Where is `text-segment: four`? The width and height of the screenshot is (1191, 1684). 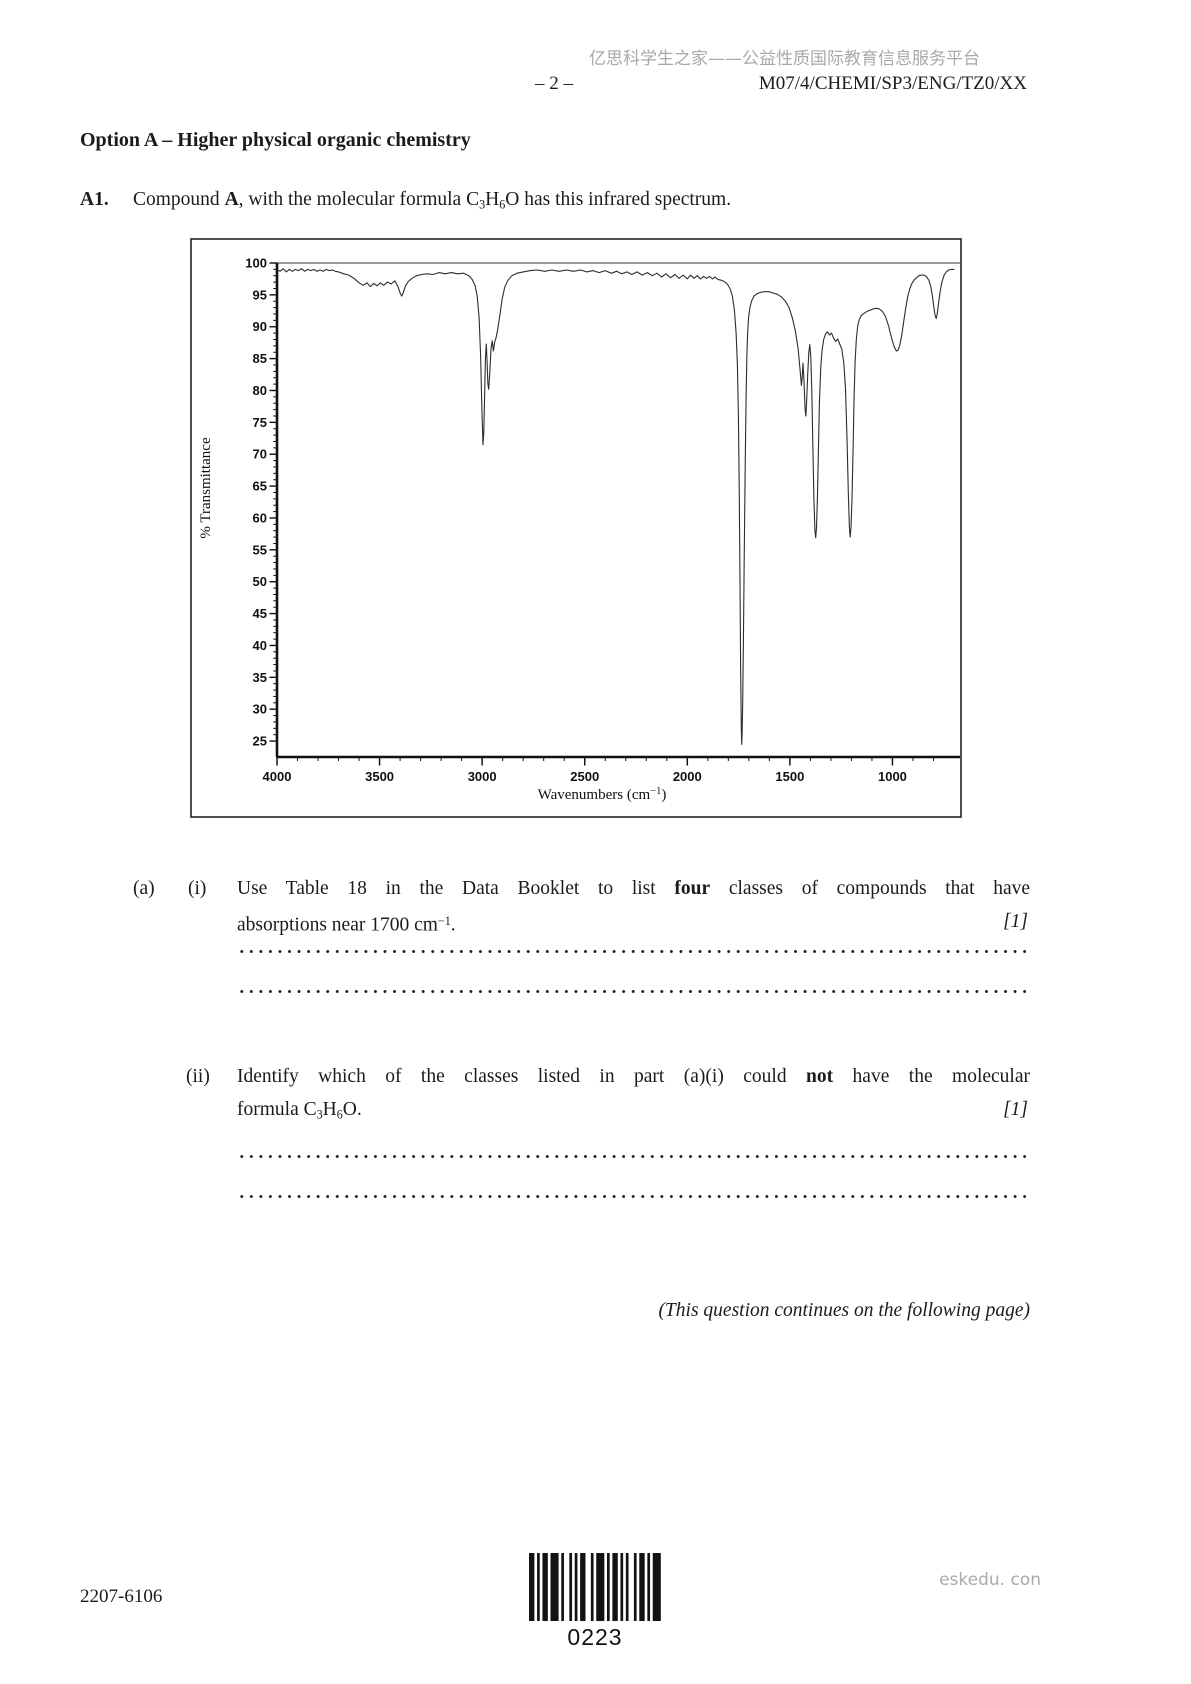
text-segment: four is located at coordinates (692, 888).